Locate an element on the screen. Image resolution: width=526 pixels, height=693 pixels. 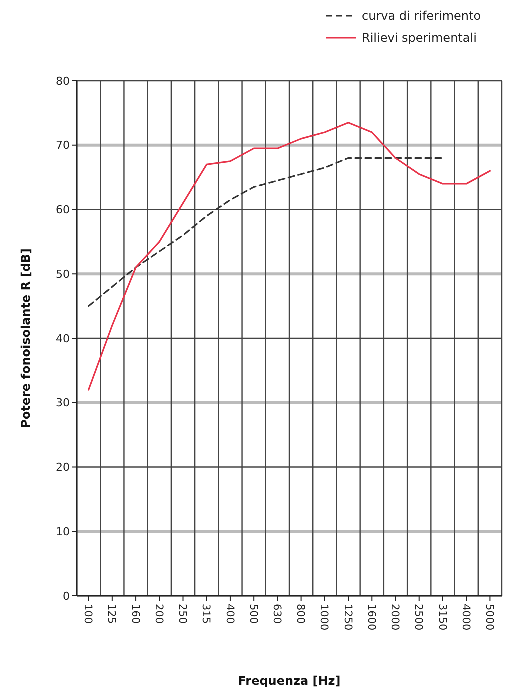
x-tick-label: 500 is located at coordinates (253, 614).